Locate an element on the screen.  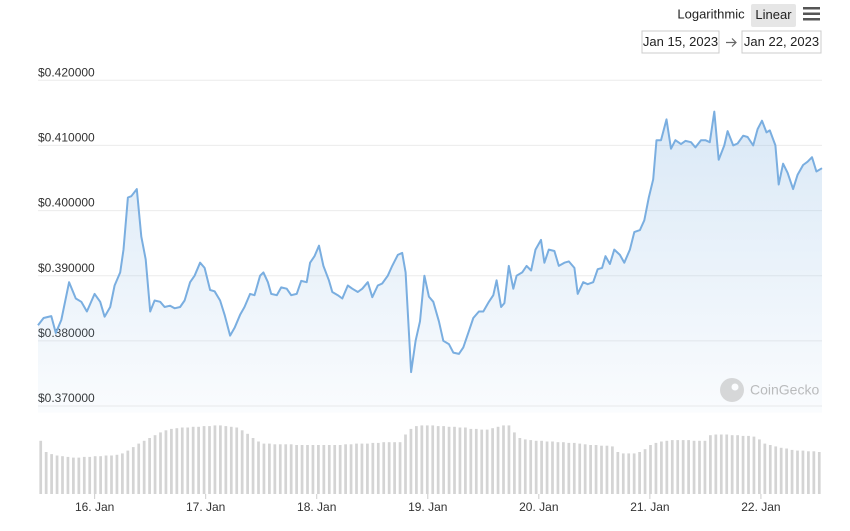
selected-scale-bg is located at coordinates (773, 15).